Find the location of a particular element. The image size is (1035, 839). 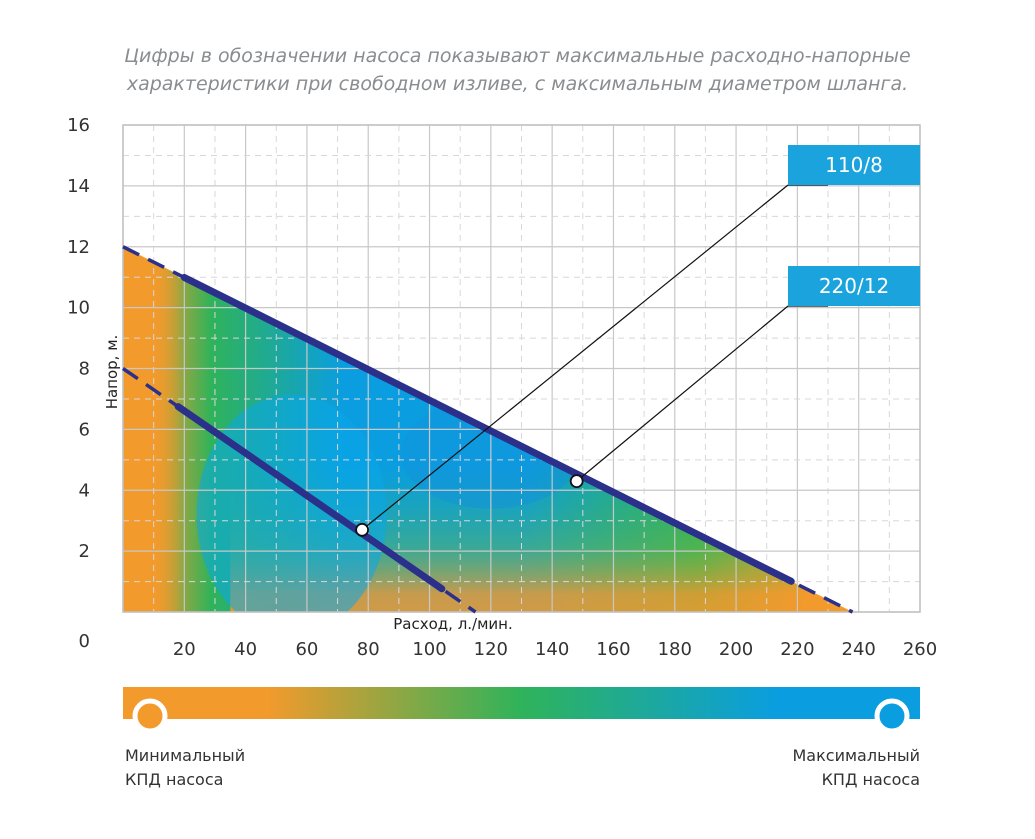

y-tick-label: 6 is located at coordinates (84, 429).